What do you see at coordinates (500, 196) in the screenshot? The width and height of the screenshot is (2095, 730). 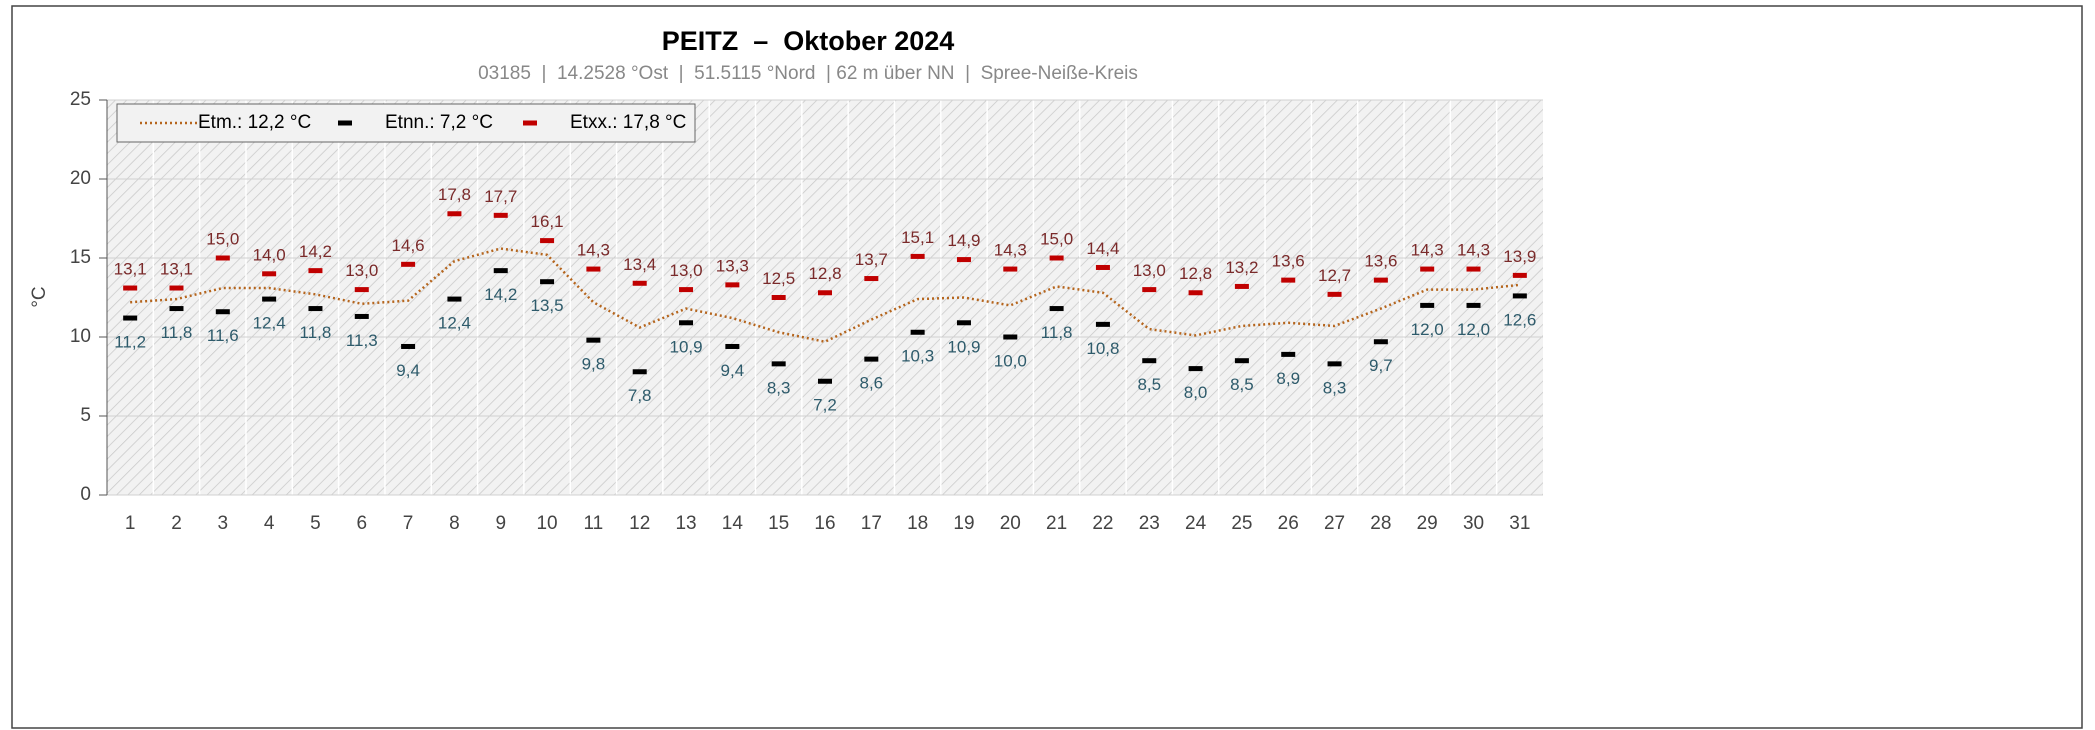 I see `data-label: 17,7` at bounding box center [500, 196].